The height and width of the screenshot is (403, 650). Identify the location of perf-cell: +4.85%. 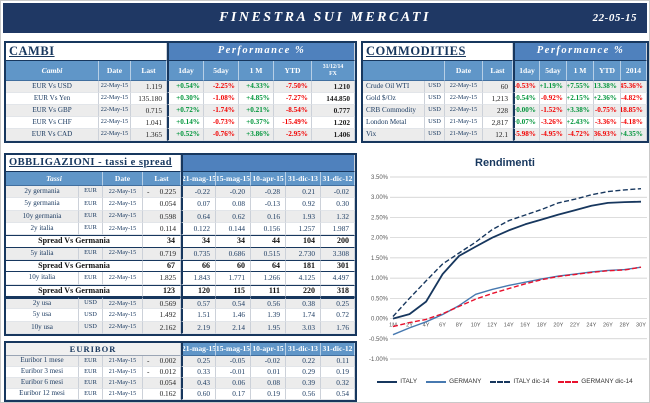
(256, 99).